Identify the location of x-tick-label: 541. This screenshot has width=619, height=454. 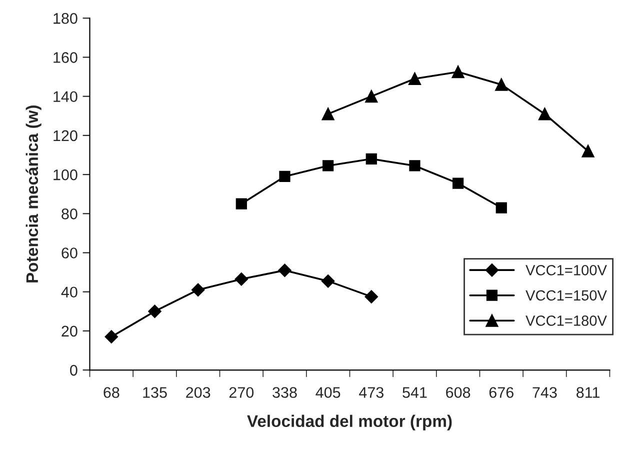
(414, 392).